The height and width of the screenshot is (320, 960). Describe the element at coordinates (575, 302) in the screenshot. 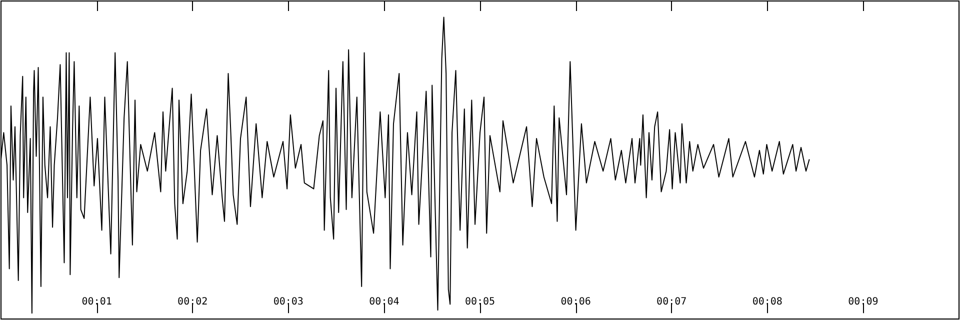

I see `x-tick-label: 00:06` at that location.